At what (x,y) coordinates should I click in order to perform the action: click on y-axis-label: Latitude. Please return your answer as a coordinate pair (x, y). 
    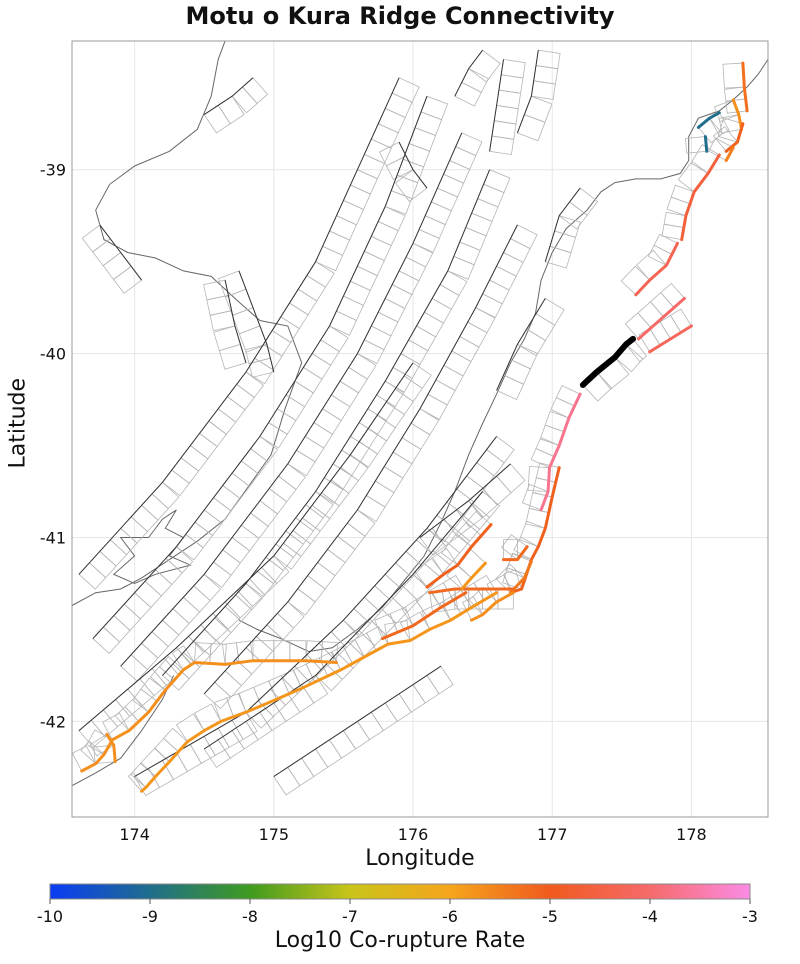
    Looking at the image, I should click on (18, 423).